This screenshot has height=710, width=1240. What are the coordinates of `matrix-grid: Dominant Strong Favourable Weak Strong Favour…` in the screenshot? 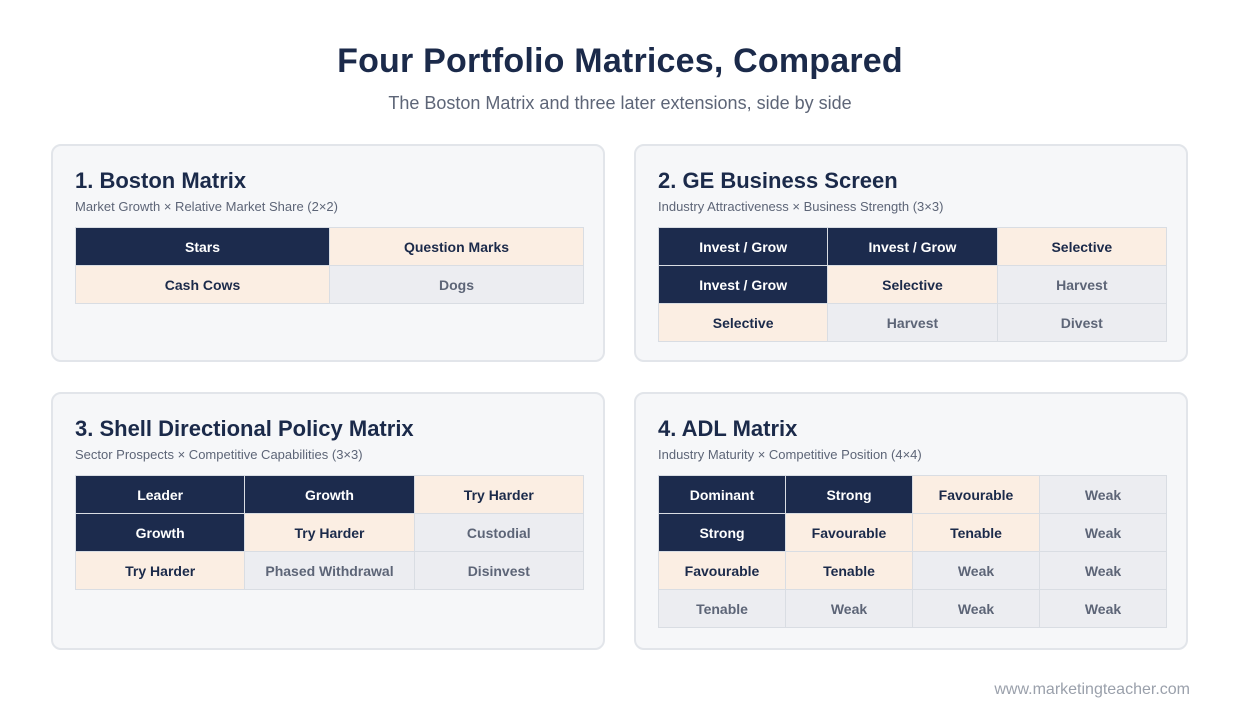 It's located at (912, 551).